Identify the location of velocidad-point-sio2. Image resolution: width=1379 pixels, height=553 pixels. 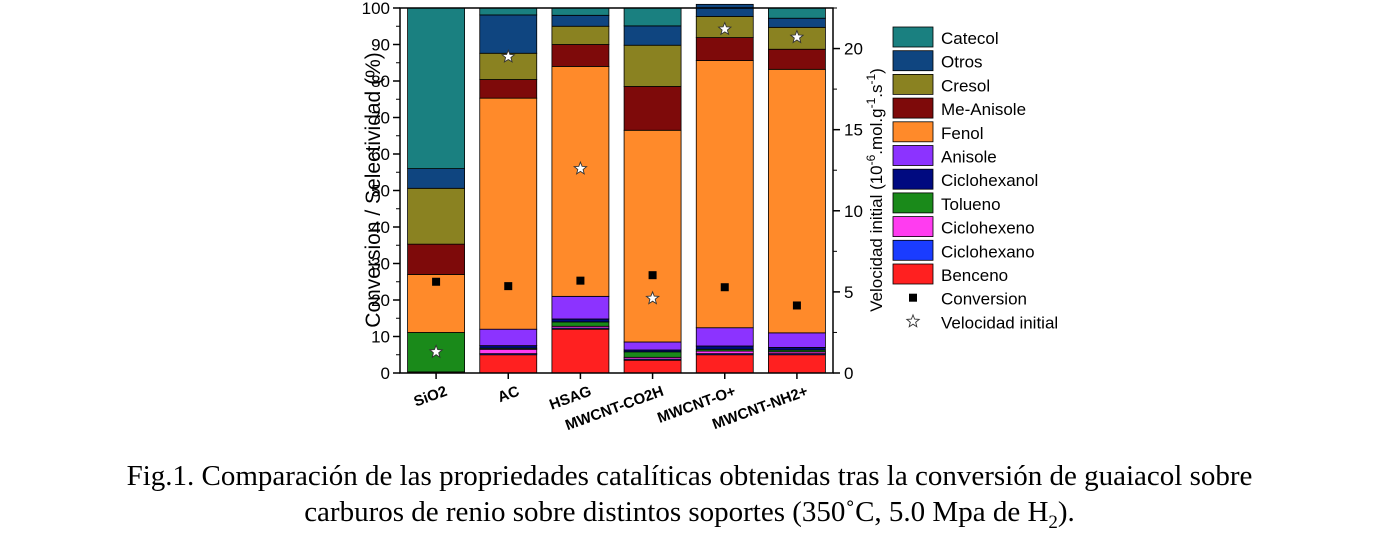
(436, 351).